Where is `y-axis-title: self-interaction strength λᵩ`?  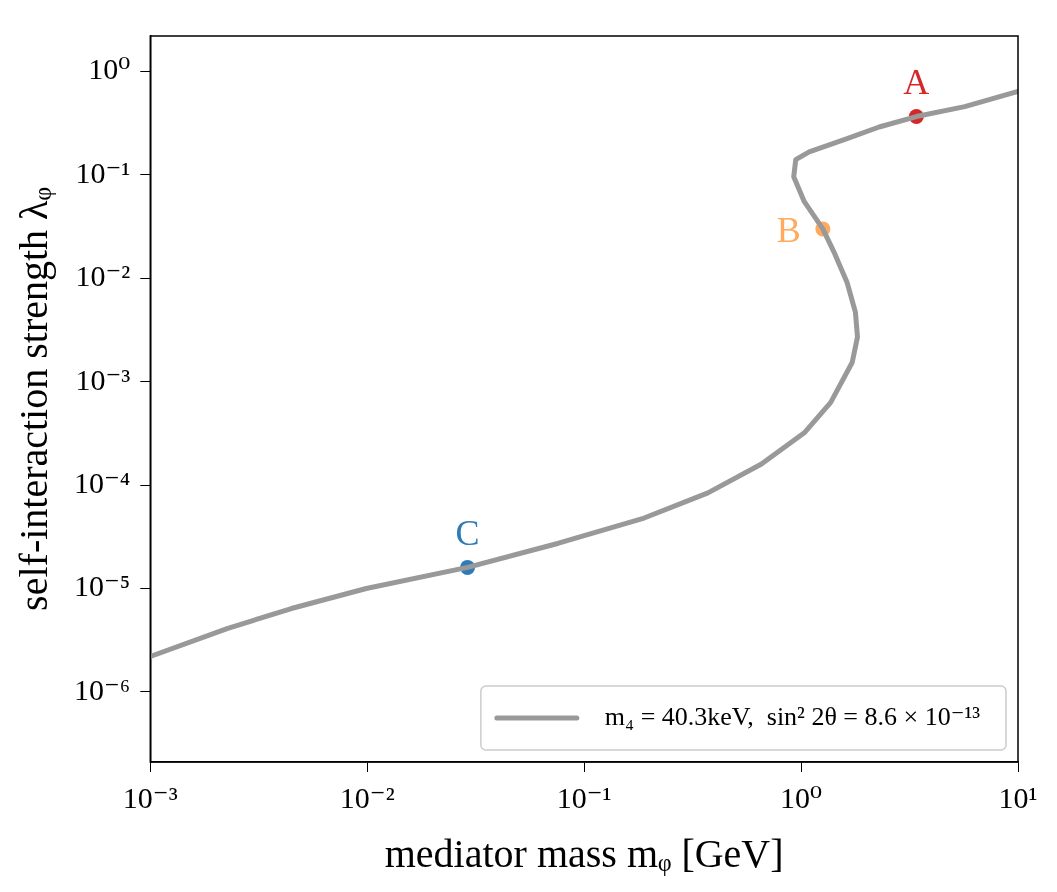 y-axis-title: self-interaction strength λᵩ is located at coordinates (33, 399).